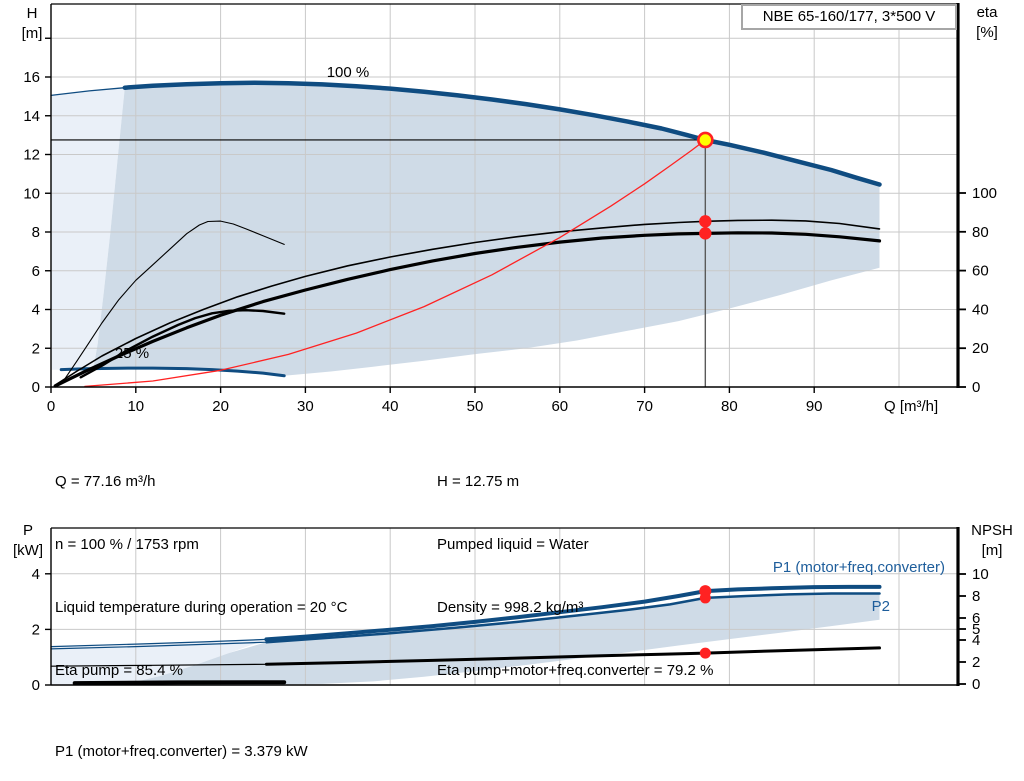  What do you see at coordinates (984, 193) in the screenshot?
I see `y-right-tick-label: 100` at bounding box center [984, 193].